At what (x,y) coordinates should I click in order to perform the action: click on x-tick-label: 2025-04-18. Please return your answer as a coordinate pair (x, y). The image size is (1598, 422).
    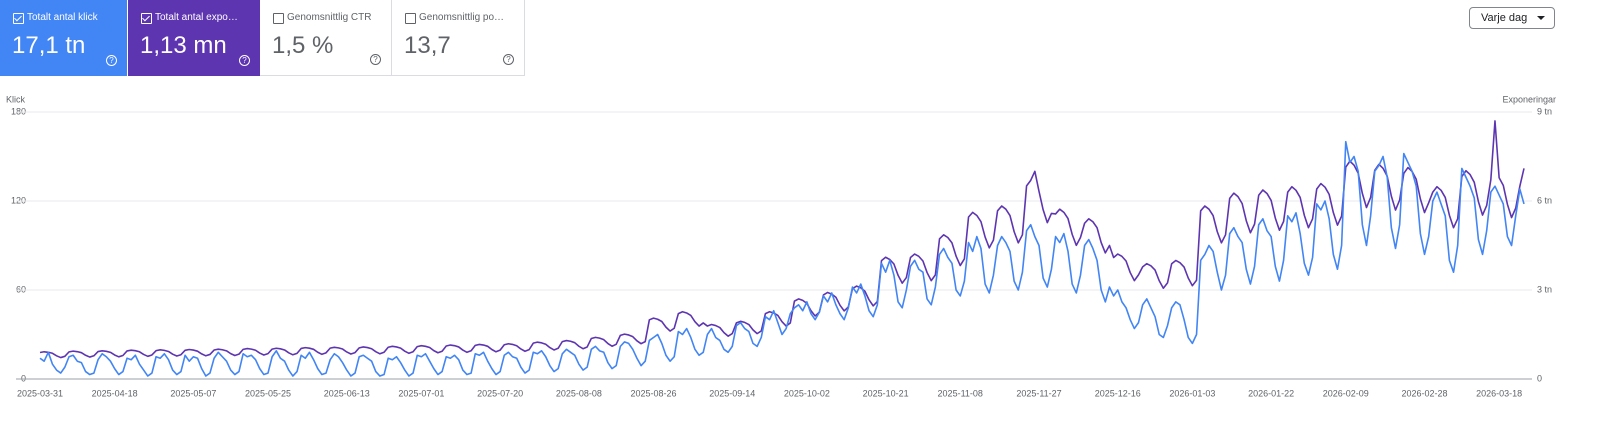
    Looking at the image, I should click on (115, 393).